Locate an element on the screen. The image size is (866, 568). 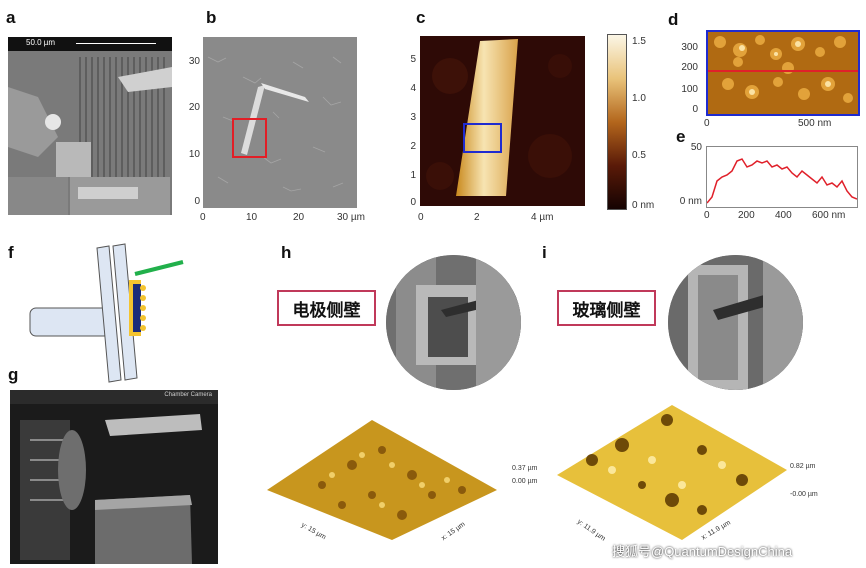
panel-a-sem-image: 50.0 µm is located at coordinates (90, 126).